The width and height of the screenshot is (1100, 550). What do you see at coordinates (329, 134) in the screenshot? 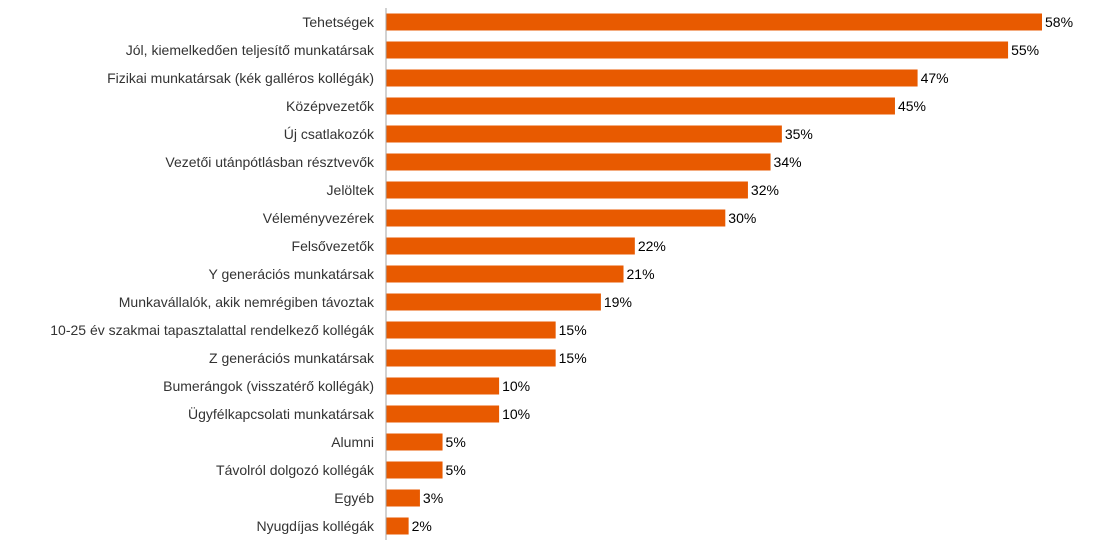
I see `category-label: Új csatlakozók` at bounding box center [329, 134].